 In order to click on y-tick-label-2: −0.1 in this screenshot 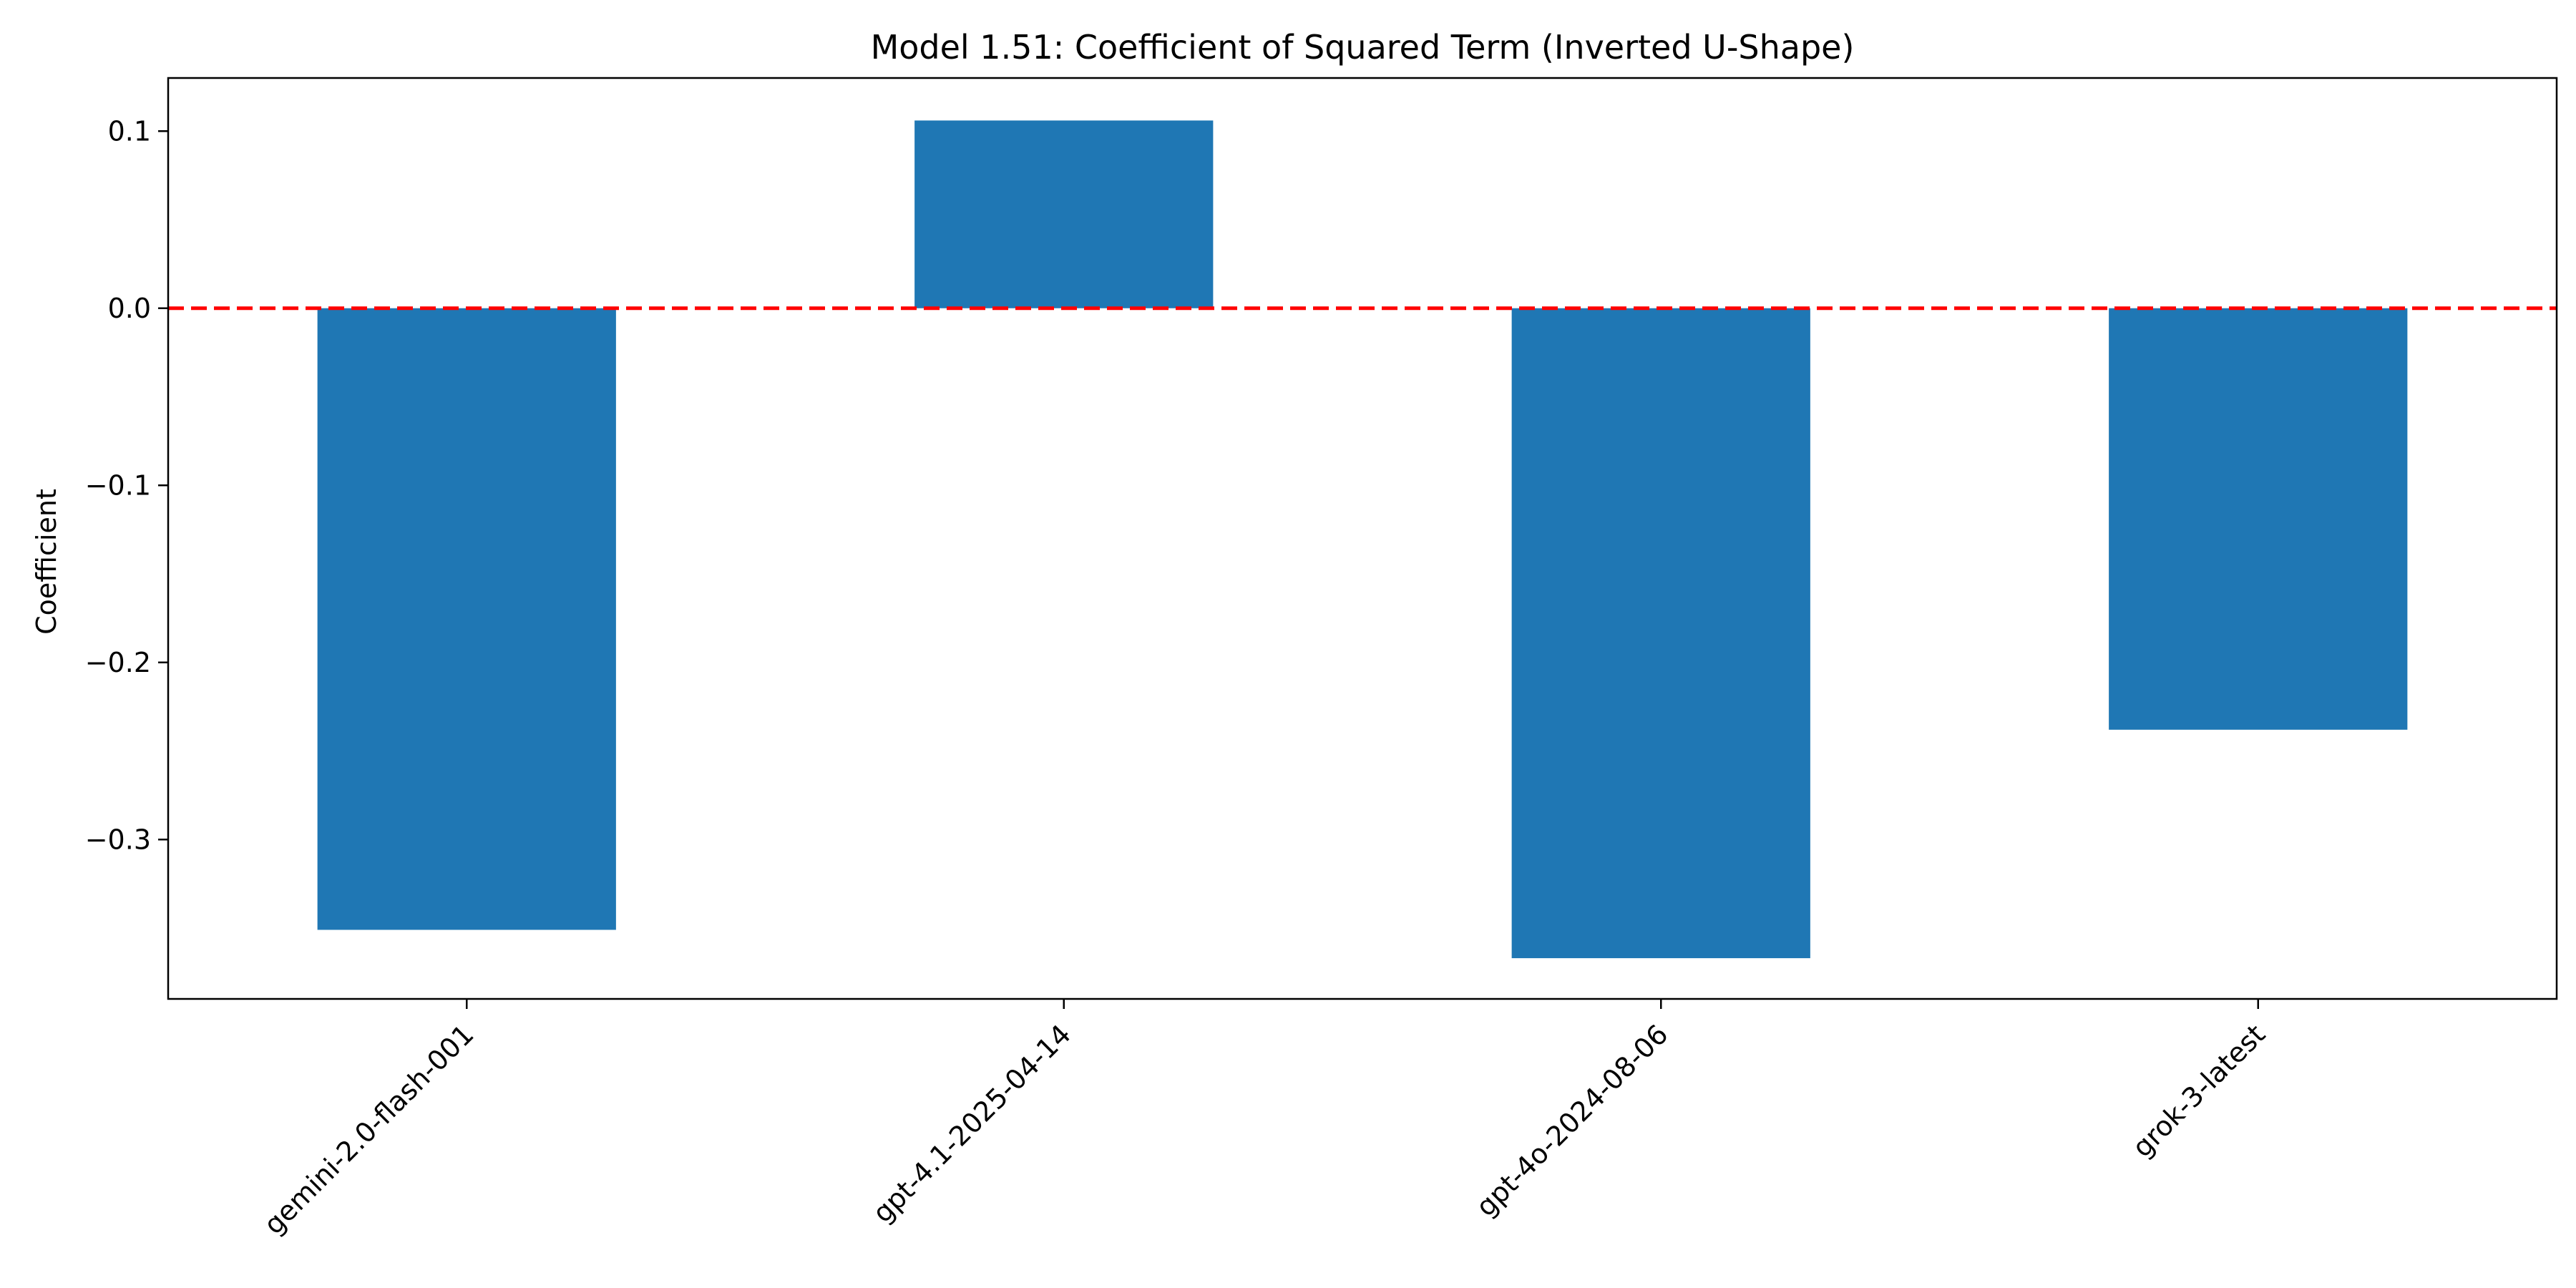, I will do `click(118, 485)`.